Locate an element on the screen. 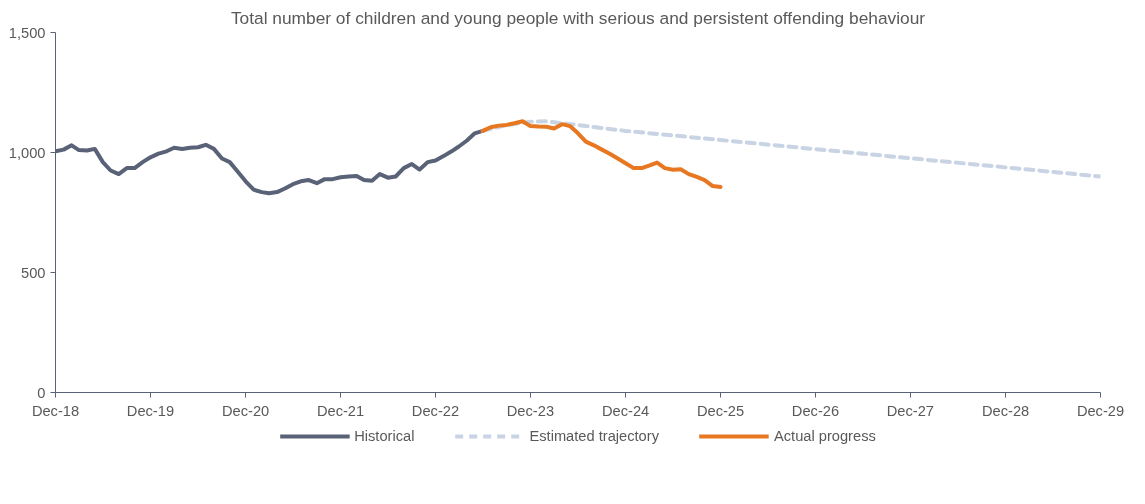 The width and height of the screenshot is (1145, 504). x-tick-label: Dec-24 is located at coordinates (625, 410).